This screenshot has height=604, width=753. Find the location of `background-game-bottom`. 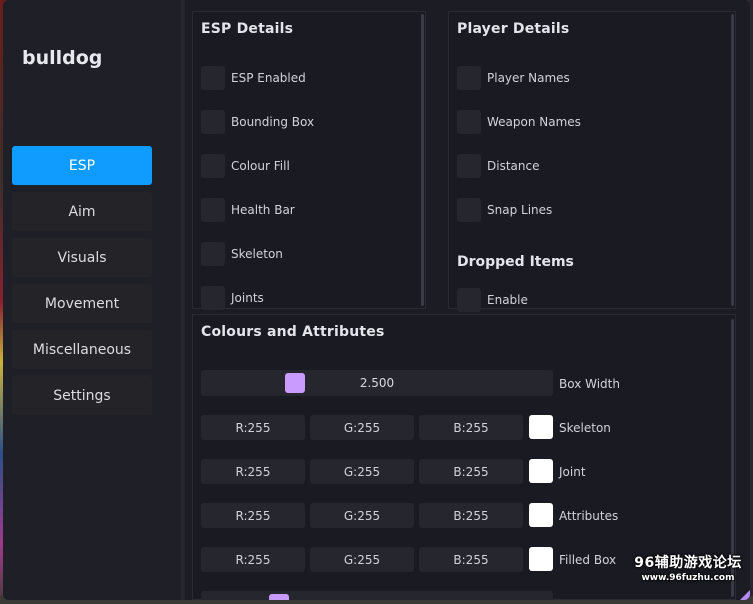

background-game-bottom is located at coordinates (376, 600).